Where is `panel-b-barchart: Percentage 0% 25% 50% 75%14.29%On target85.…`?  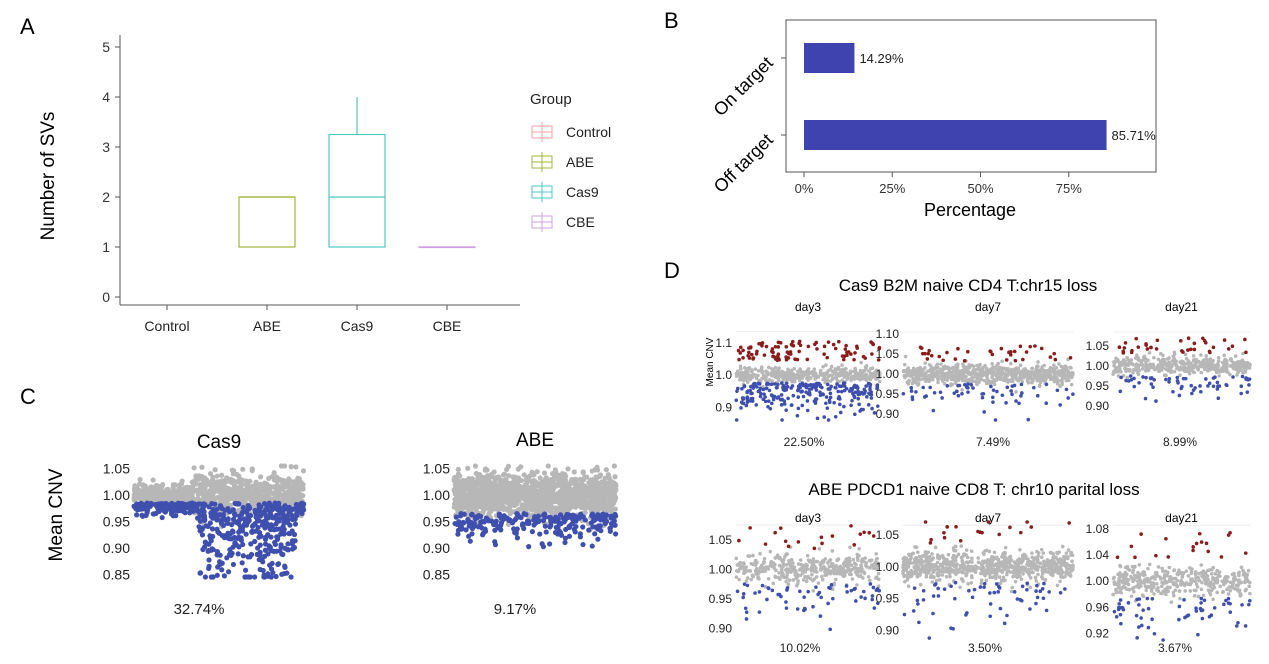 panel-b-barchart: Percentage 0% 25% 50% 75%14.29%On target85.… is located at coordinates (933, 119).